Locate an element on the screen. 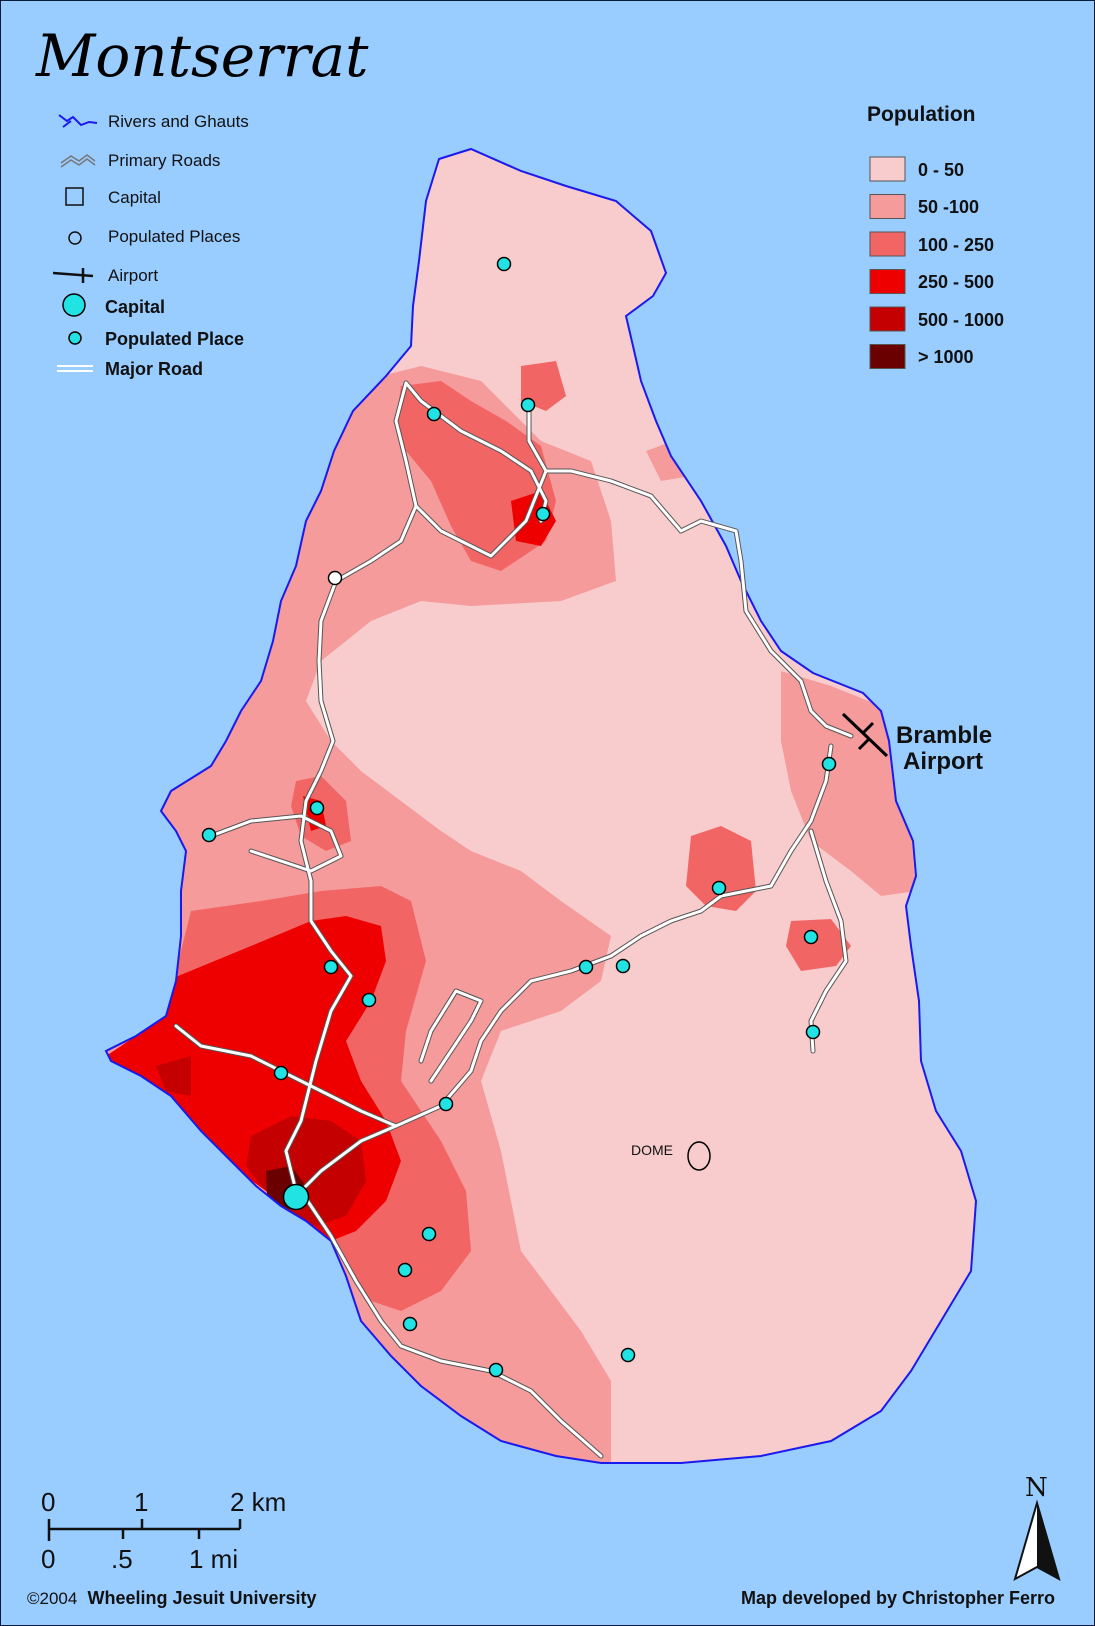  map-title: Montserrat is located at coordinates (202, 56).